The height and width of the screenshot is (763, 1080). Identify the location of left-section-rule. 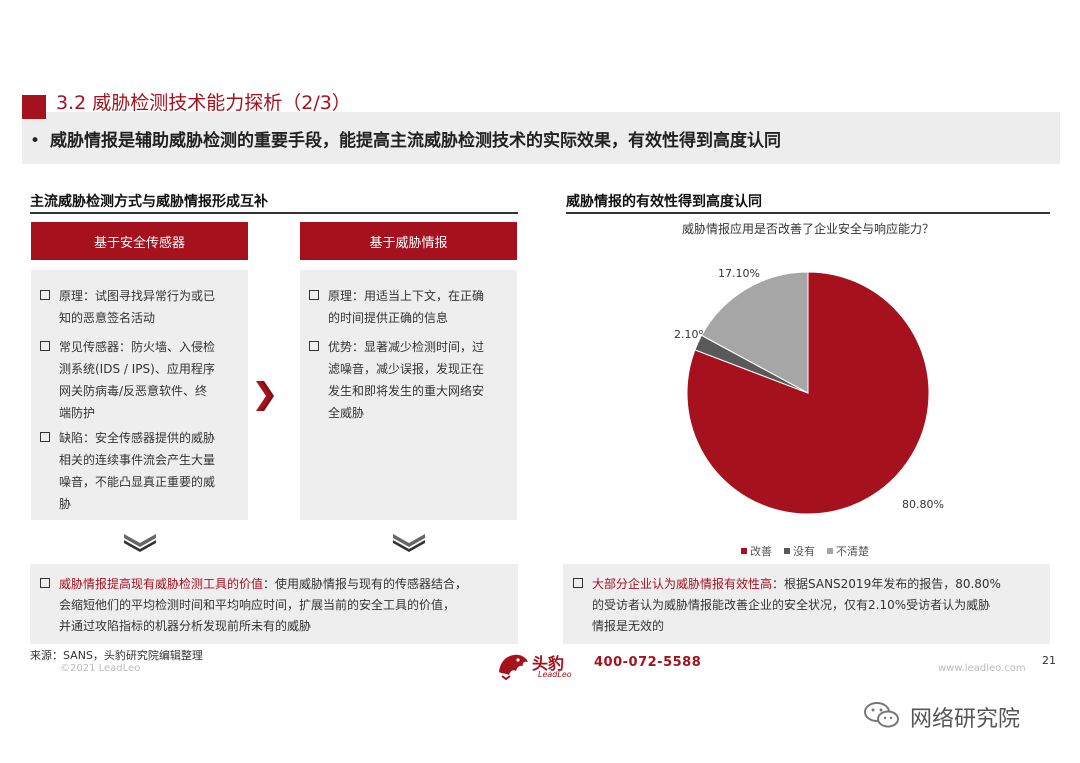
(274, 213).